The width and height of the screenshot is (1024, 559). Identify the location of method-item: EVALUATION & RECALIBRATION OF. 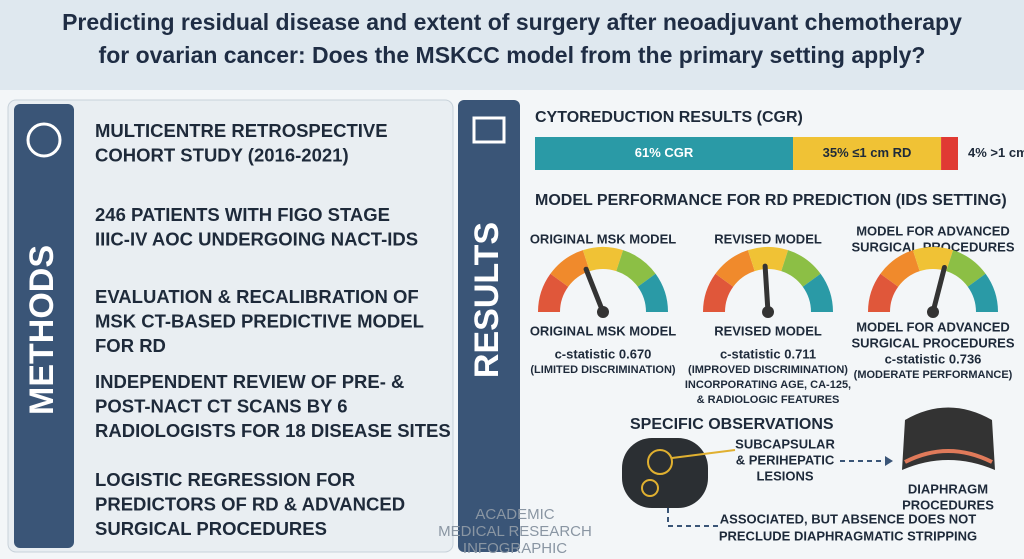
(257, 296).